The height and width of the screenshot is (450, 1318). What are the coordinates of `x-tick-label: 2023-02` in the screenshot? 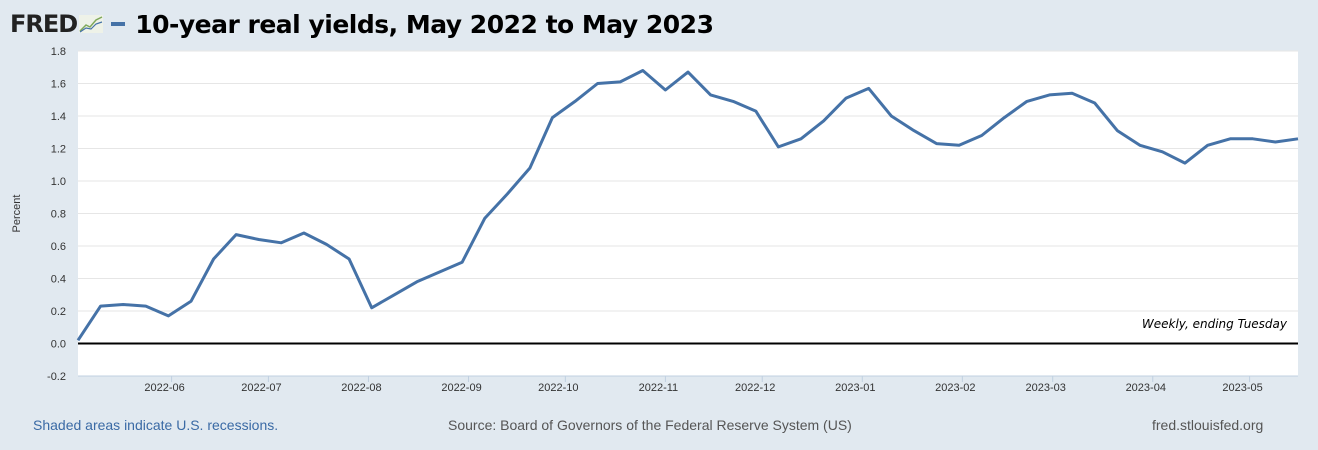 It's located at (955, 388).